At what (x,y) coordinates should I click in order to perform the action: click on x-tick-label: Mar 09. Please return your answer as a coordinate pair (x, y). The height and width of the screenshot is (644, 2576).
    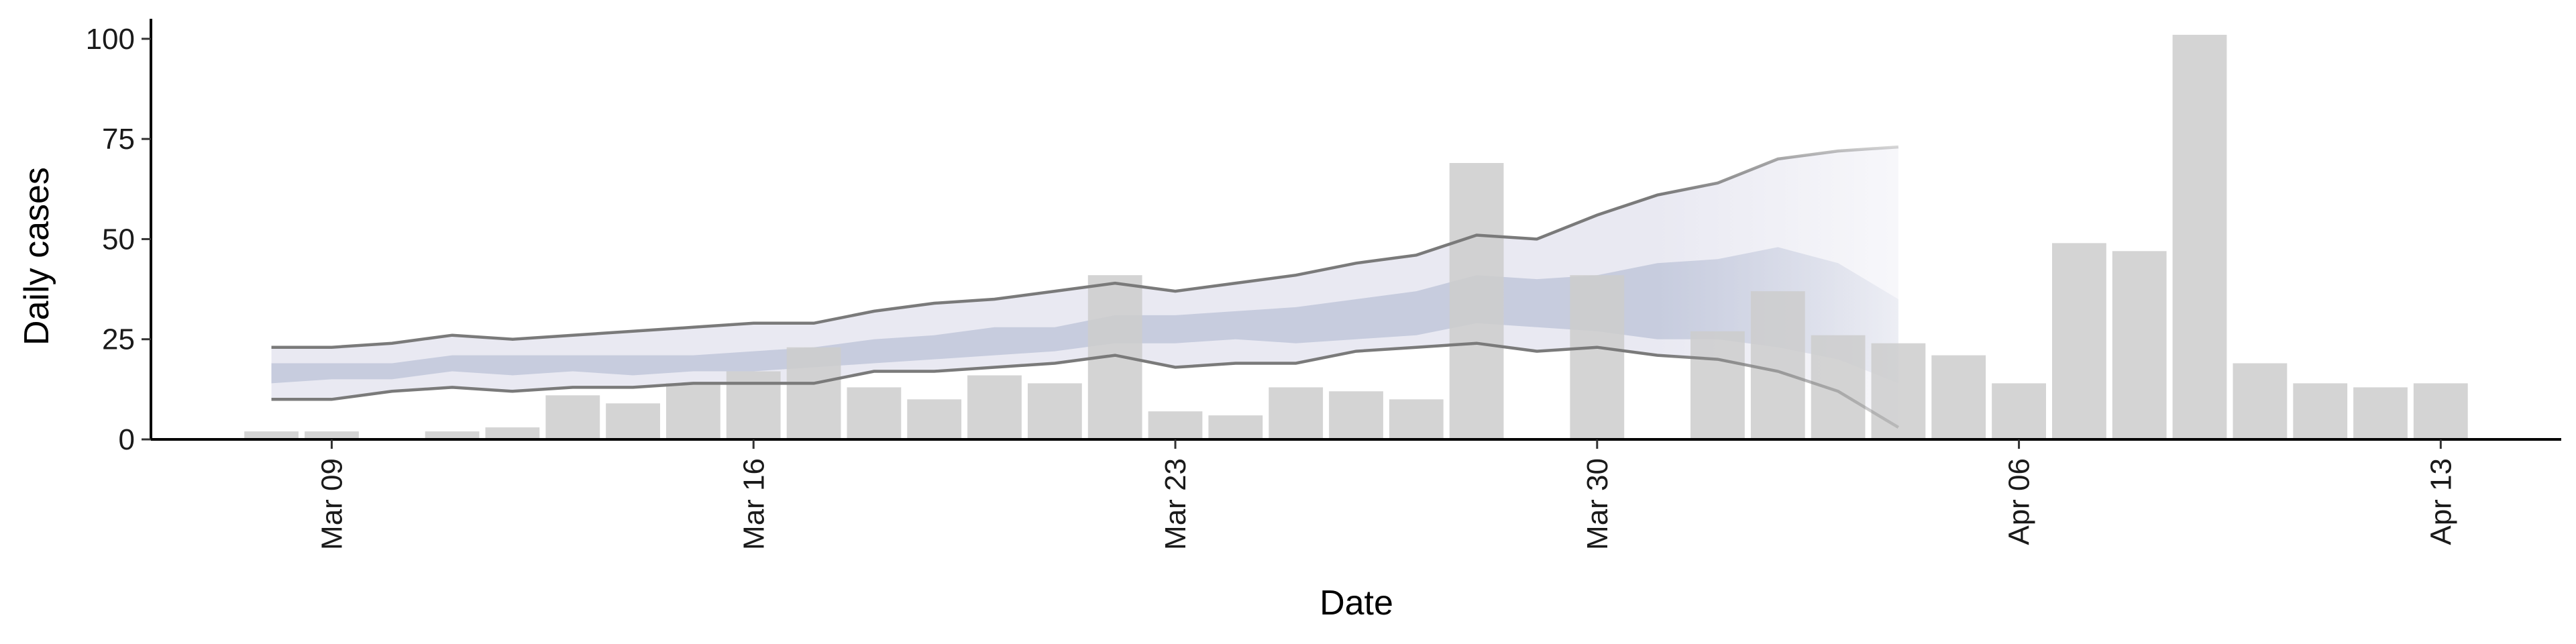
    Looking at the image, I should click on (332, 504).